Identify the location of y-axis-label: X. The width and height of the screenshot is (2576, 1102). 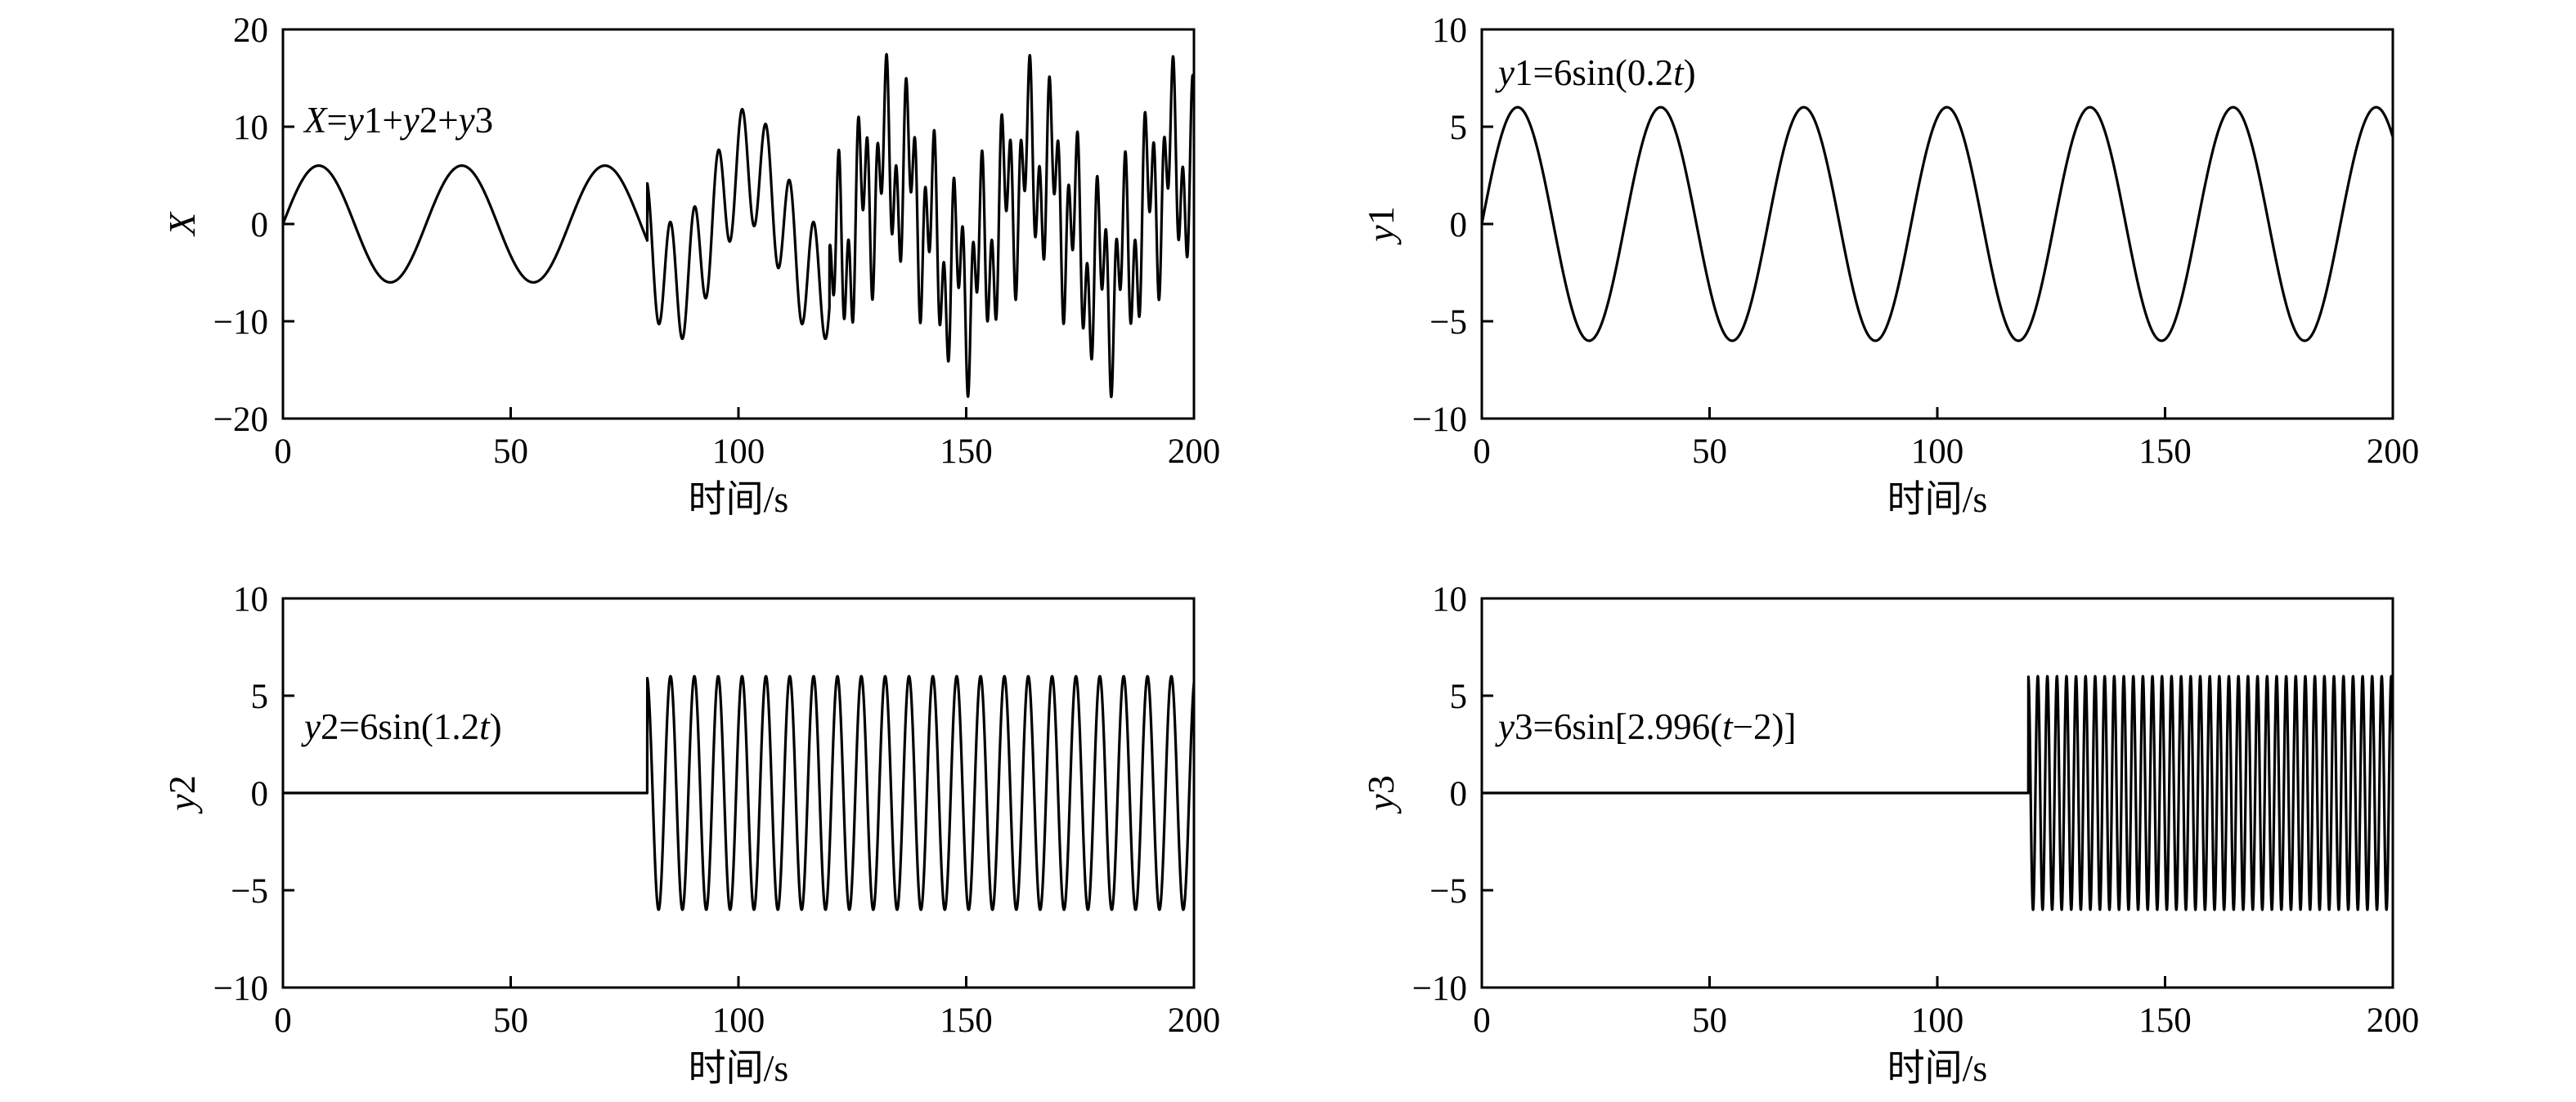
(182, 224).